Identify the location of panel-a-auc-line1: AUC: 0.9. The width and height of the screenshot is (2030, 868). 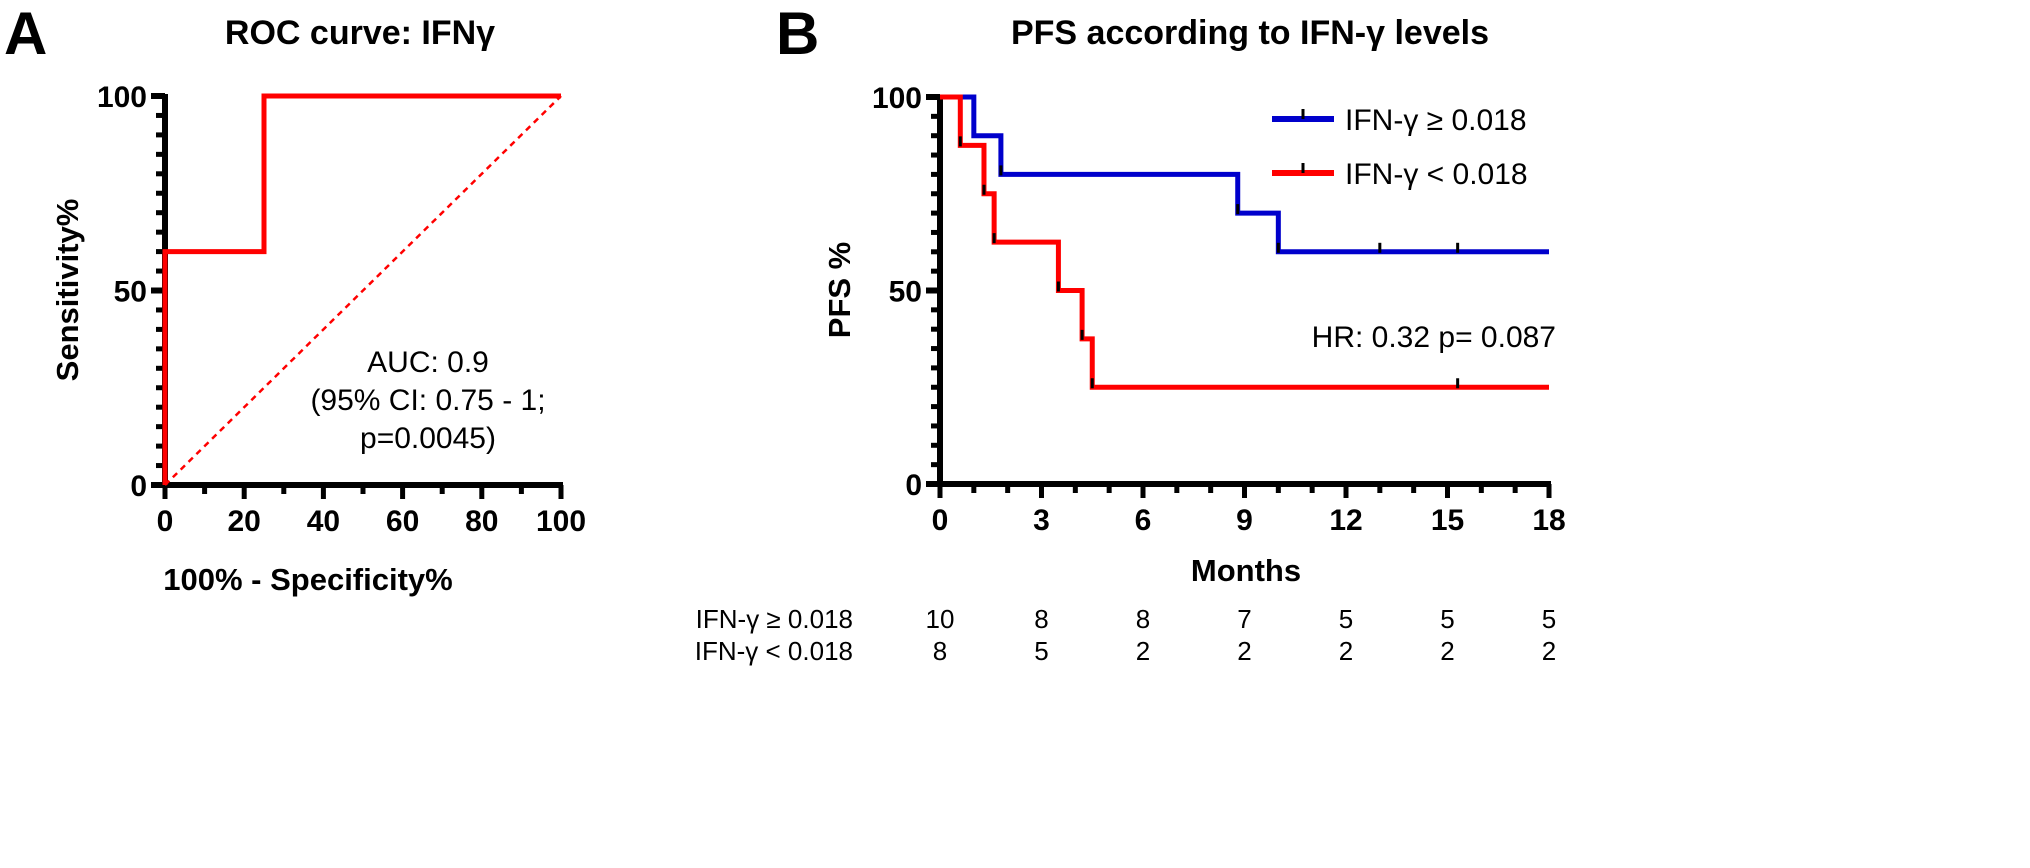
(428, 362).